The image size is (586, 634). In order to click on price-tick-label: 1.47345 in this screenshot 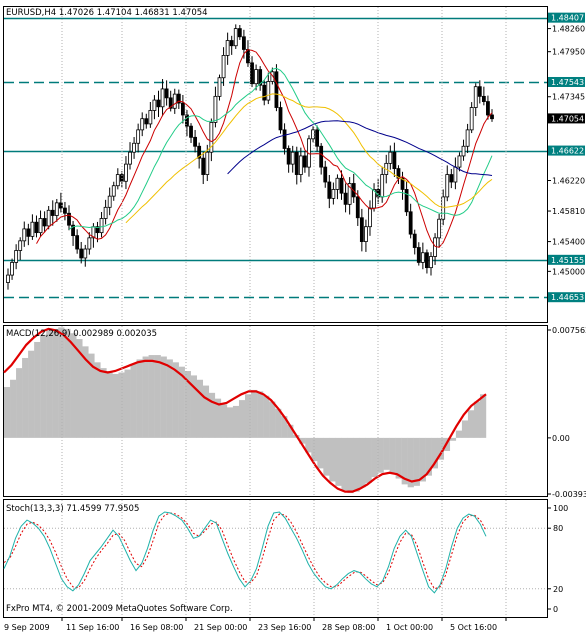, I will do `click(568, 97)`.